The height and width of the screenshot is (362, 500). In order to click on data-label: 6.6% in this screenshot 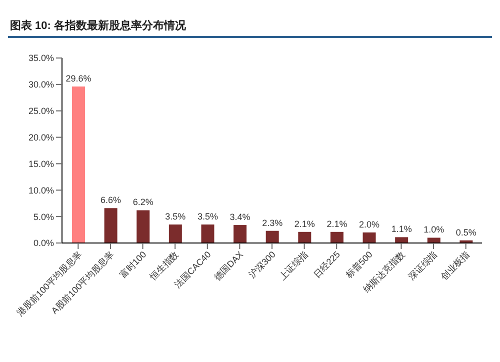, I will do `click(111, 200)`.